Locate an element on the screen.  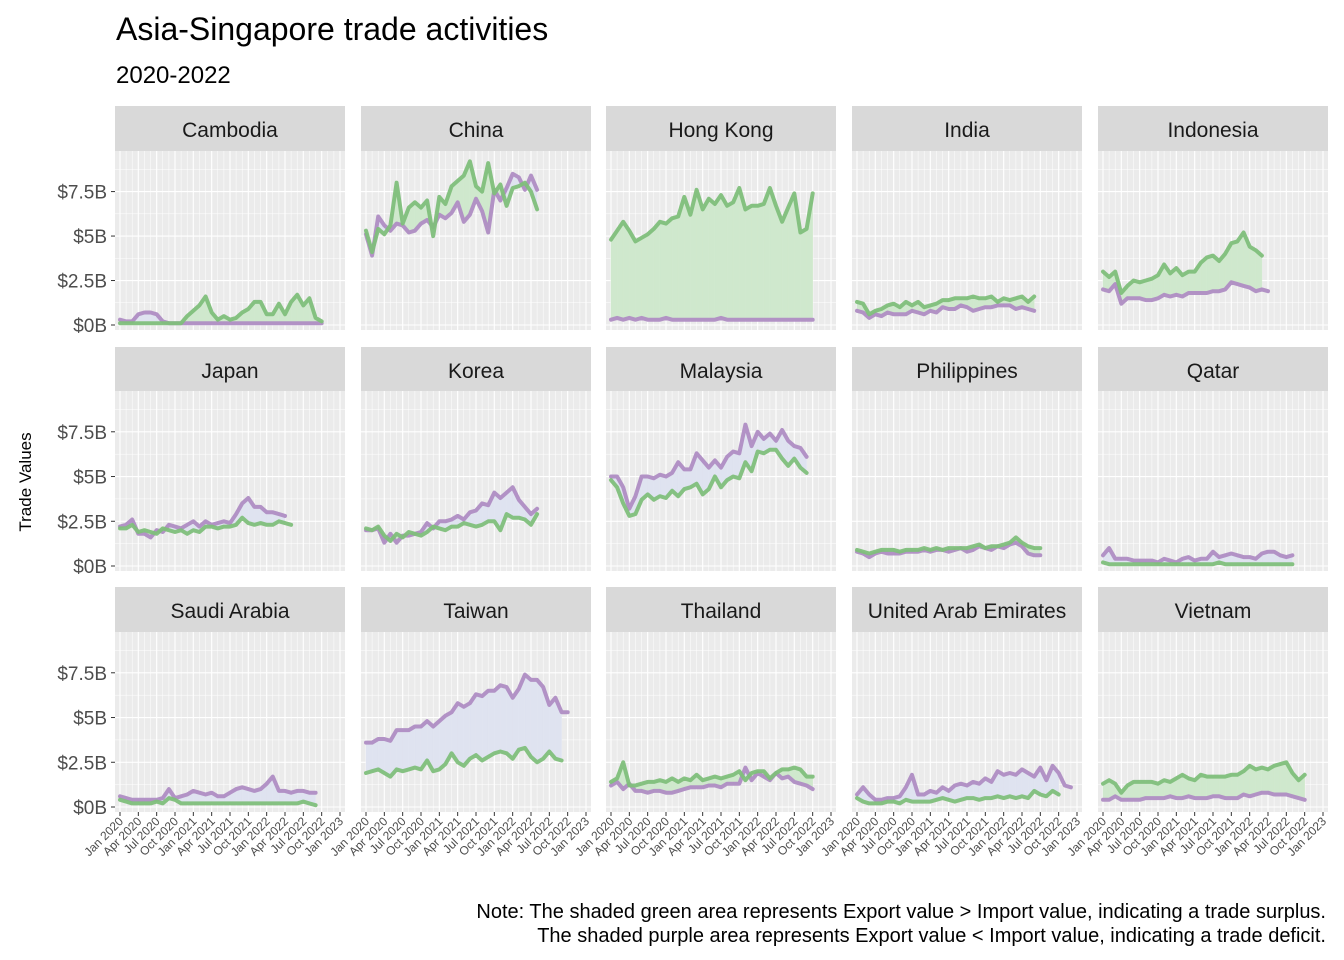
strip-label: Cambodia is located at coordinates (230, 130).